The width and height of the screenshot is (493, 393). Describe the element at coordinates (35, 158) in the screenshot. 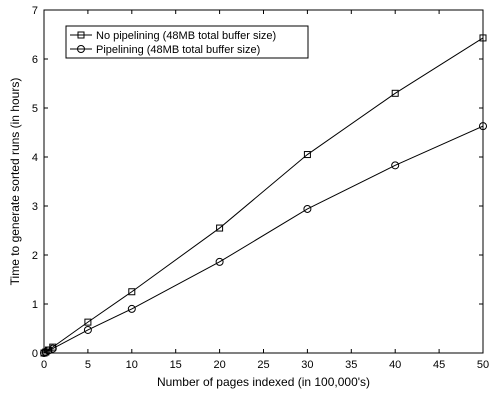

I see `y-tick-label: 4` at that location.